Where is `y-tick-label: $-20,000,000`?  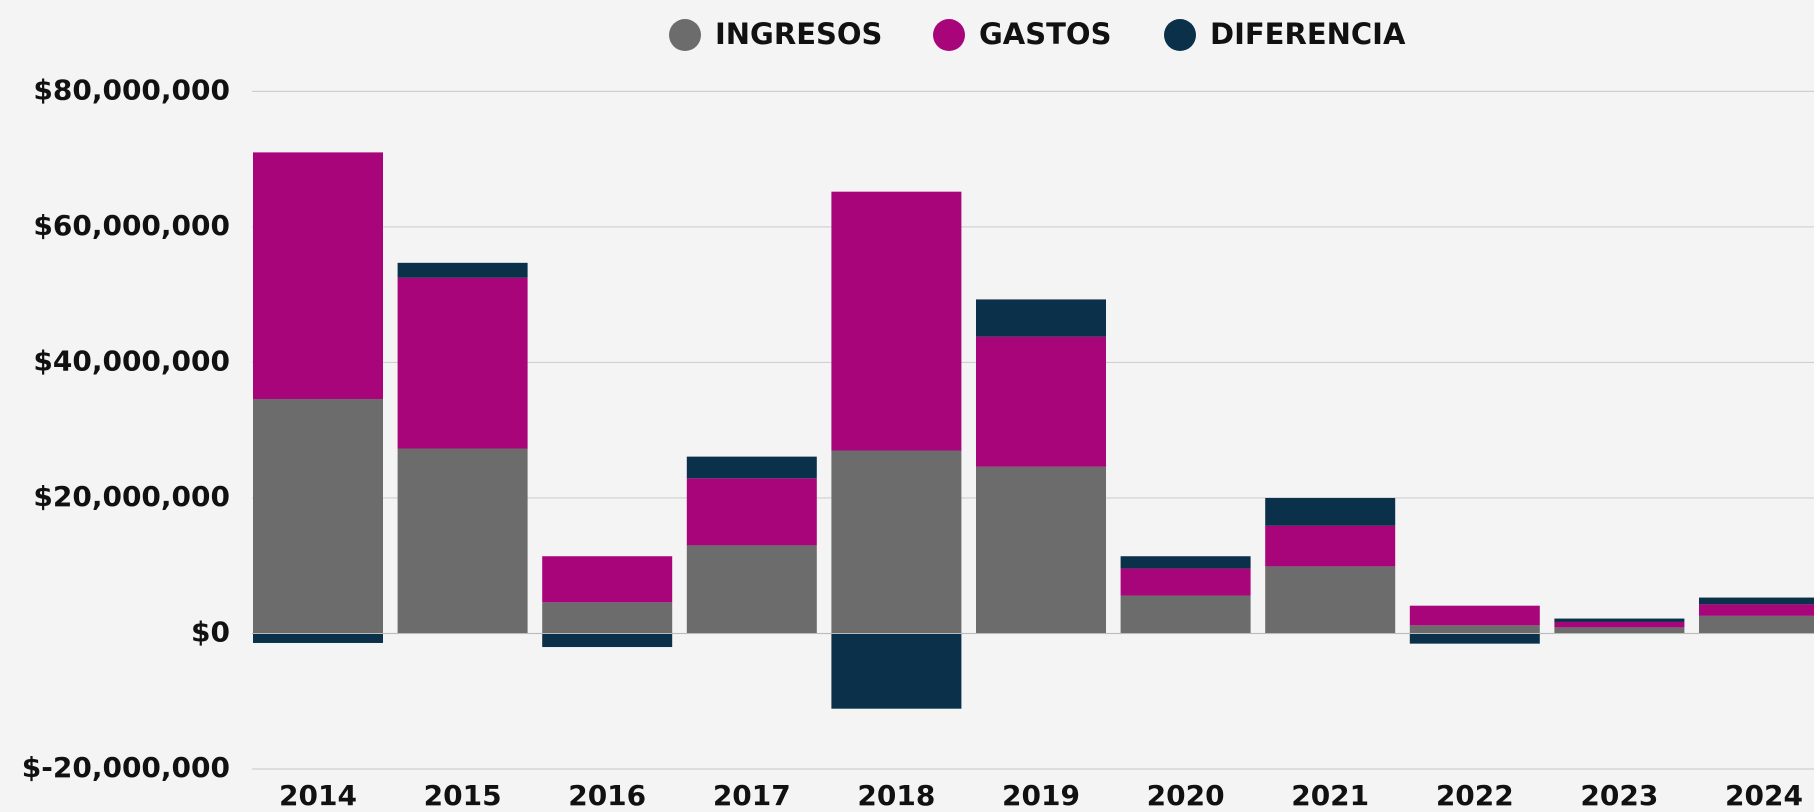 y-tick-label: $-20,000,000 is located at coordinates (126, 767).